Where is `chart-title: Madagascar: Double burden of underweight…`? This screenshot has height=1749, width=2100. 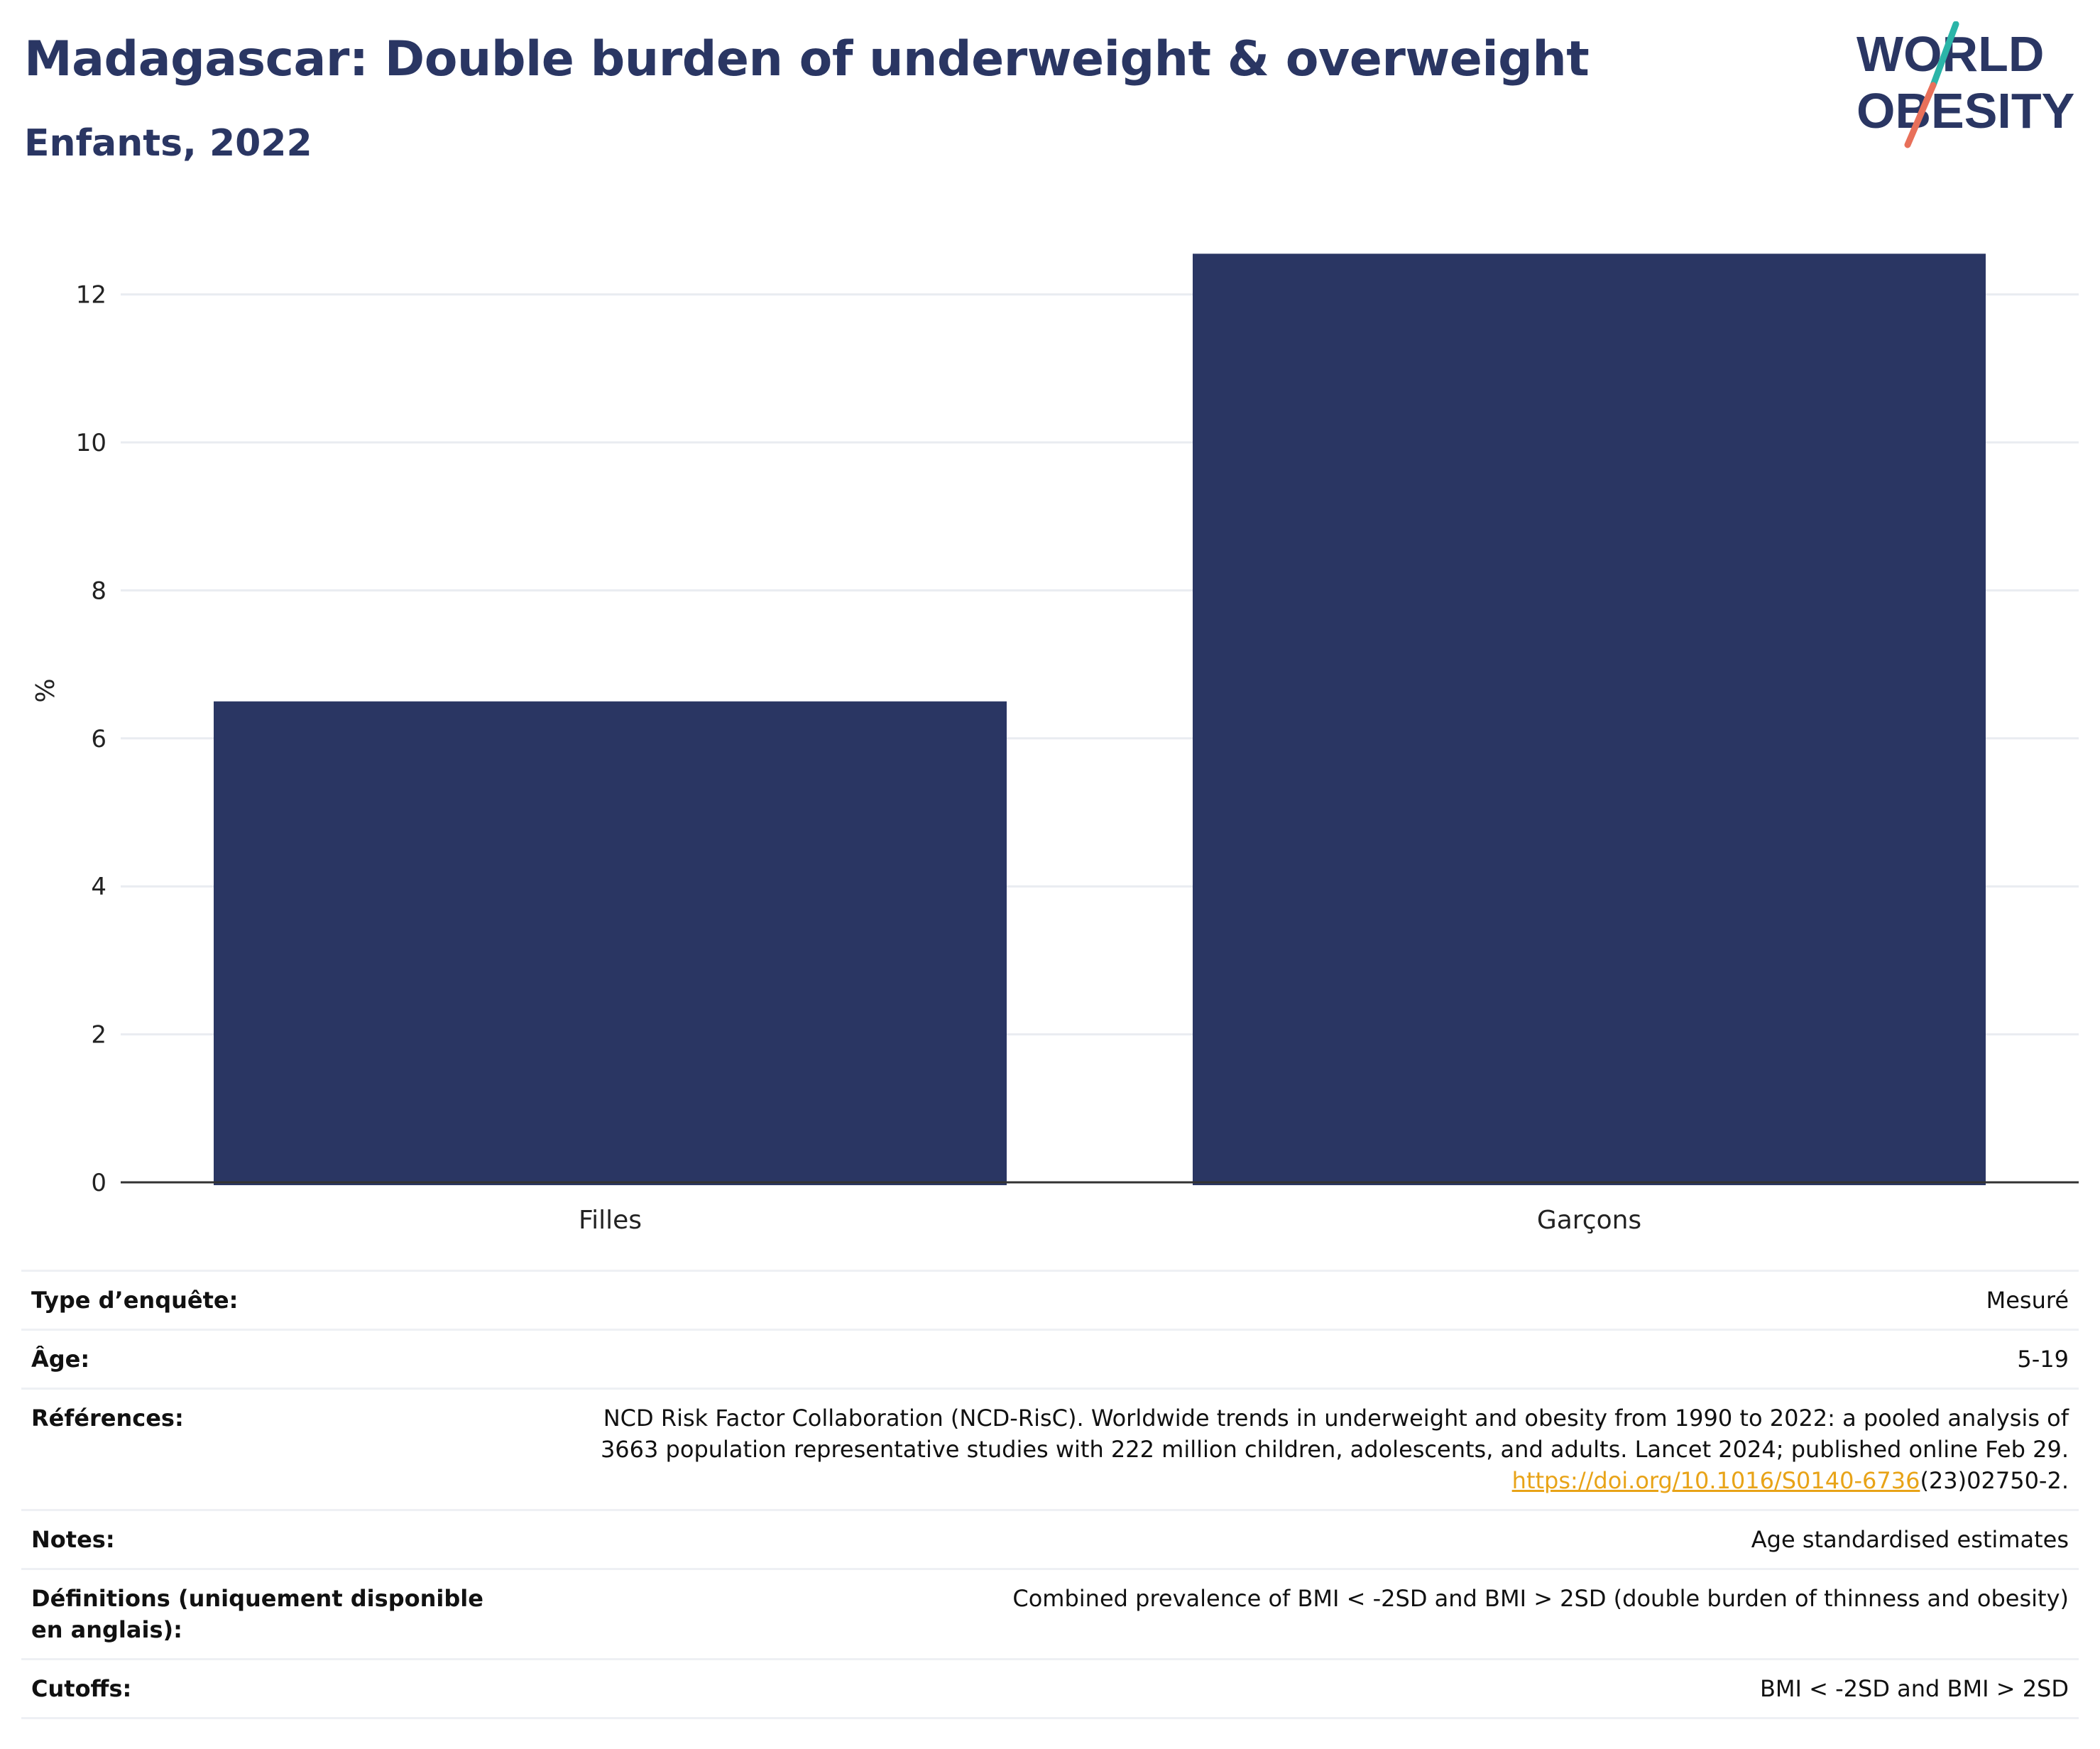
chart-title: Madagascar: Double burden of underweight… is located at coordinates (807, 59).